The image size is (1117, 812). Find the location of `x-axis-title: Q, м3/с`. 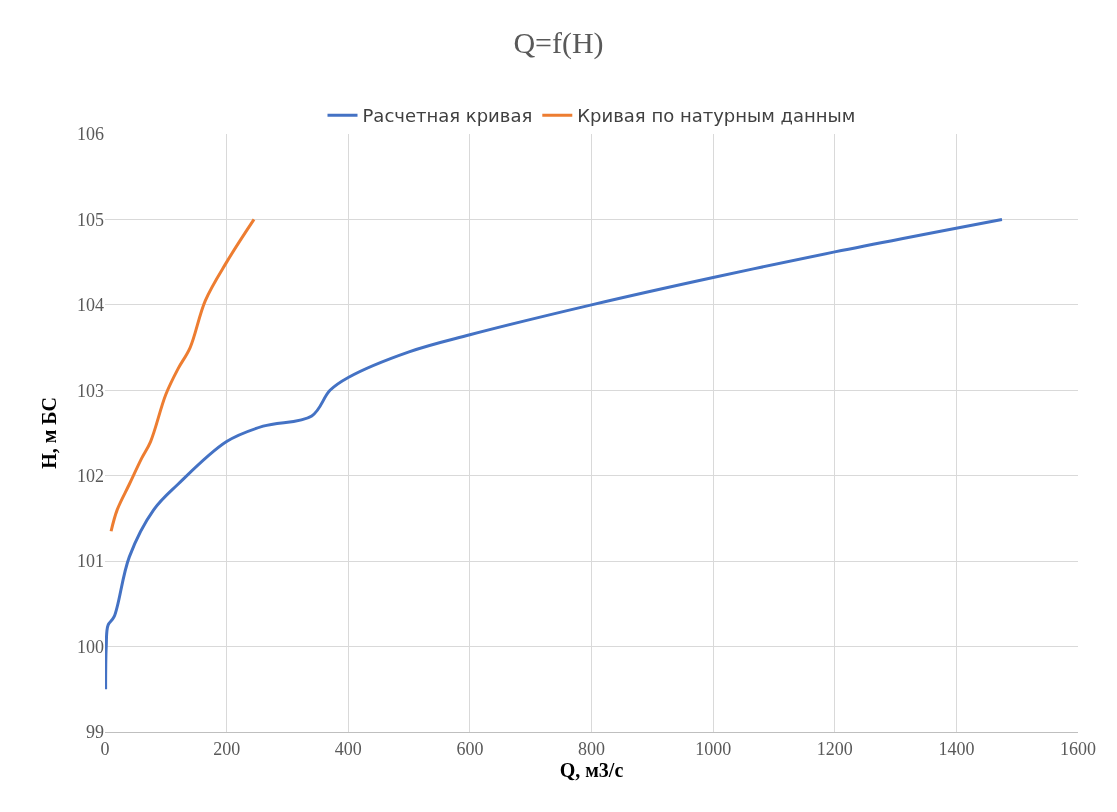

x-axis-title: Q, м3/с is located at coordinates (591, 769).